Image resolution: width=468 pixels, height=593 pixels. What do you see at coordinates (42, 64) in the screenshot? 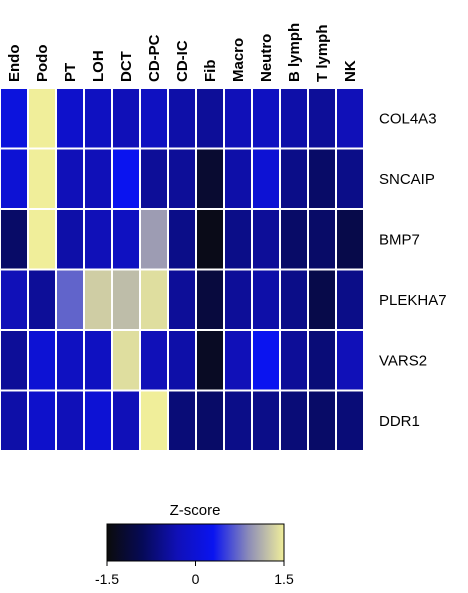
I see `column-label: Podo` at bounding box center [42, 64].